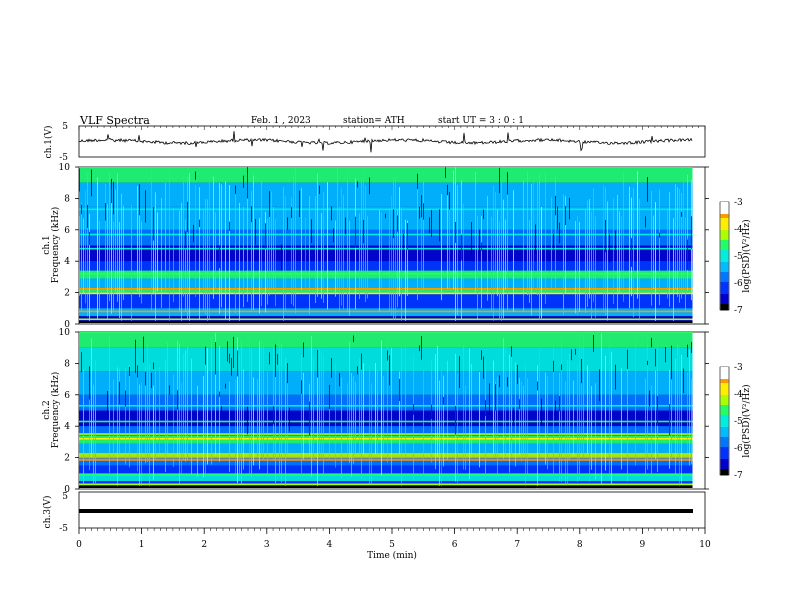 This screenshot has width=792, height=612. What do you see at coordinates (746, 420) in the screenshot?
I see `ch2-colorbar-label: log(PSD)(V²/Hz)` at bounding box center [746, 420].